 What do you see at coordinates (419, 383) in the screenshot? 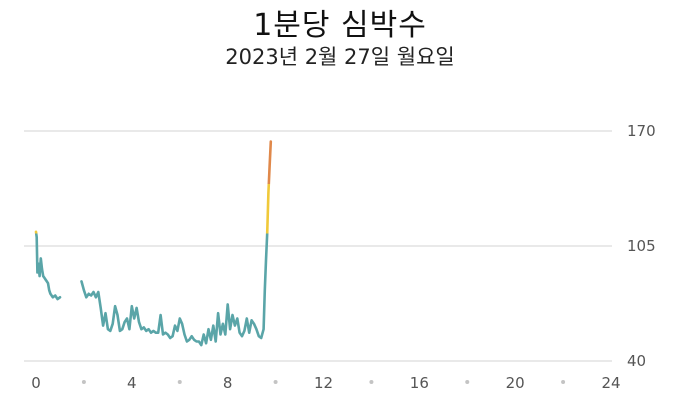
I see `x-tick-label: 16` at bounding box center [419, 383].